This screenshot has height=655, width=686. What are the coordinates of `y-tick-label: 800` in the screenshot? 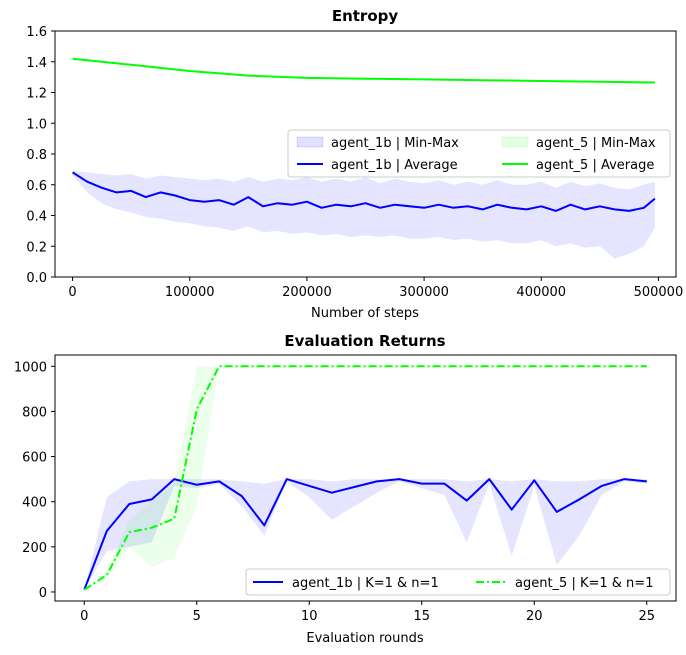 It's located at (34, 412).